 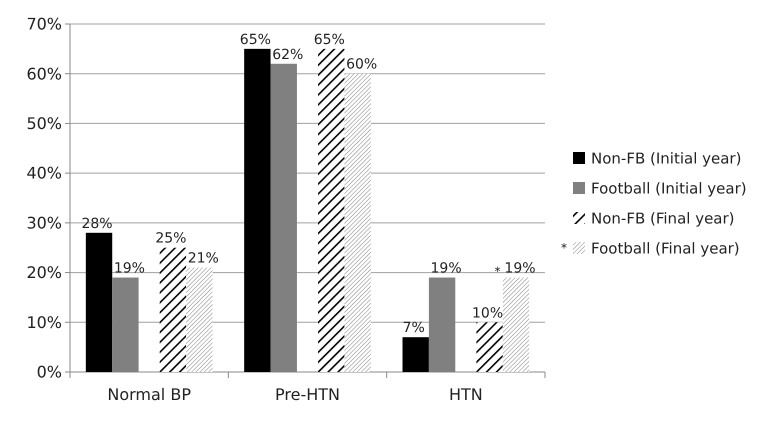 What do you see at coordinates (497, 271) in the screenshot?
I see `annotation: *` at bounding box center [497, 271].